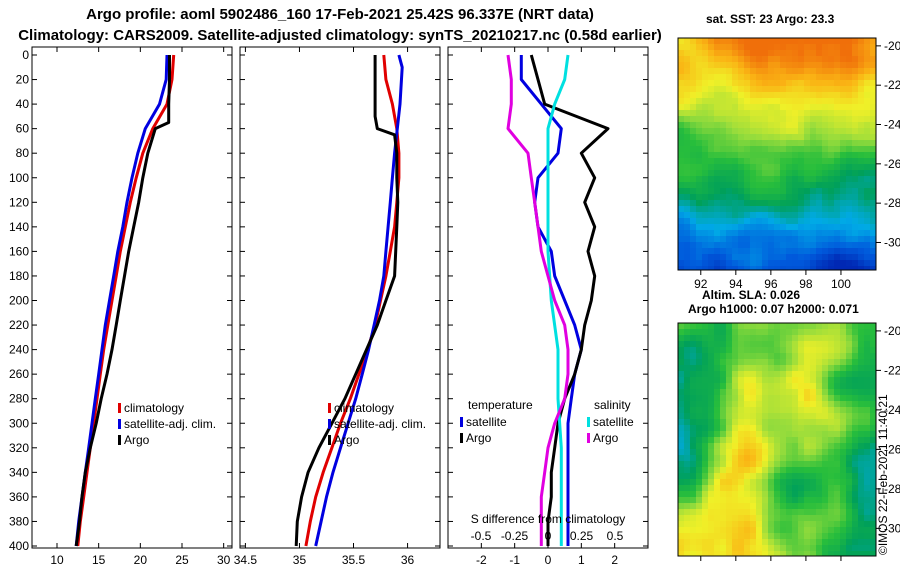 The image size is (900, 580). I want to click on x-tick-label: 20, so click(141, 560).